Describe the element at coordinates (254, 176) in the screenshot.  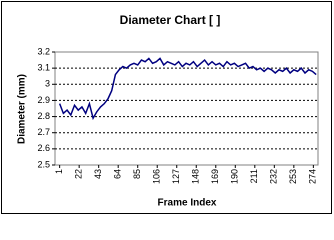
I see `x-tick-label: 211` at that location.